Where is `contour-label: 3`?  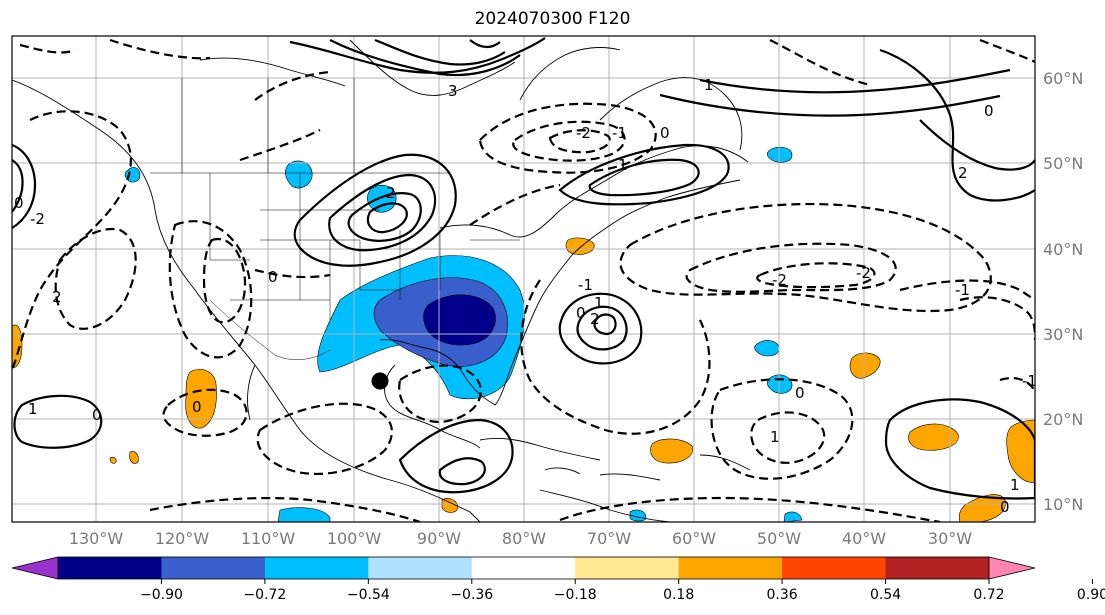 contour-label: 3 is located at coordinates (453, 91).